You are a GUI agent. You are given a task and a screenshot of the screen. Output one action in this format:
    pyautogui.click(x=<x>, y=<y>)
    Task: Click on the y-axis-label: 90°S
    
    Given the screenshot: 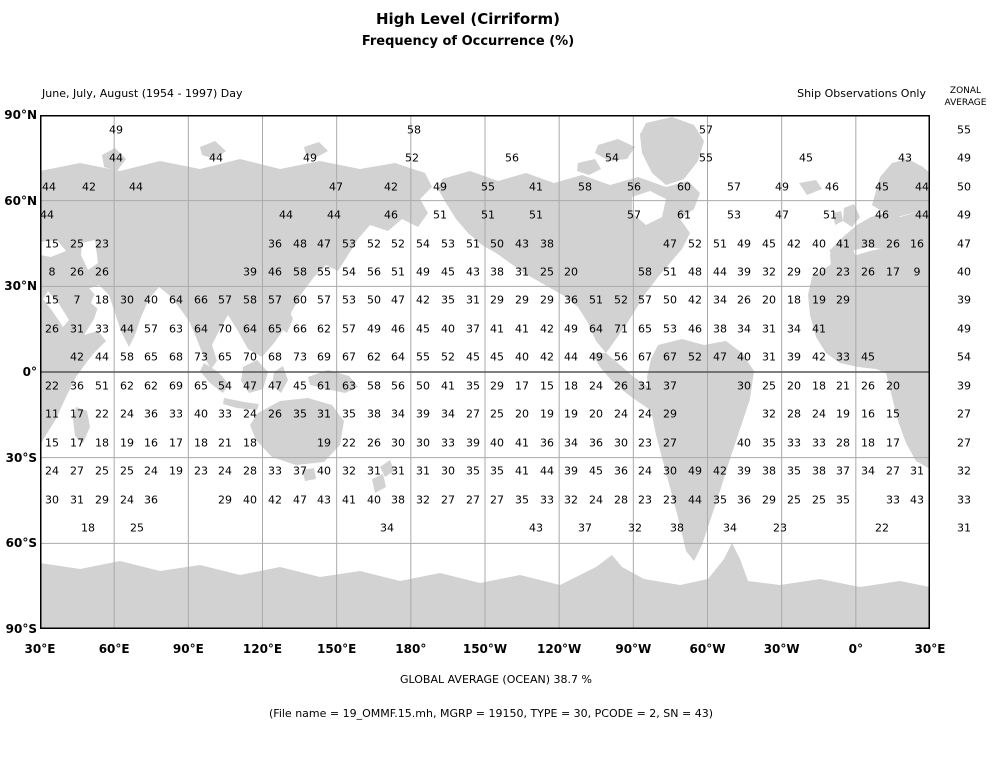 What is the action you would take?
    pyautogui.click(x=21, y=629)
    